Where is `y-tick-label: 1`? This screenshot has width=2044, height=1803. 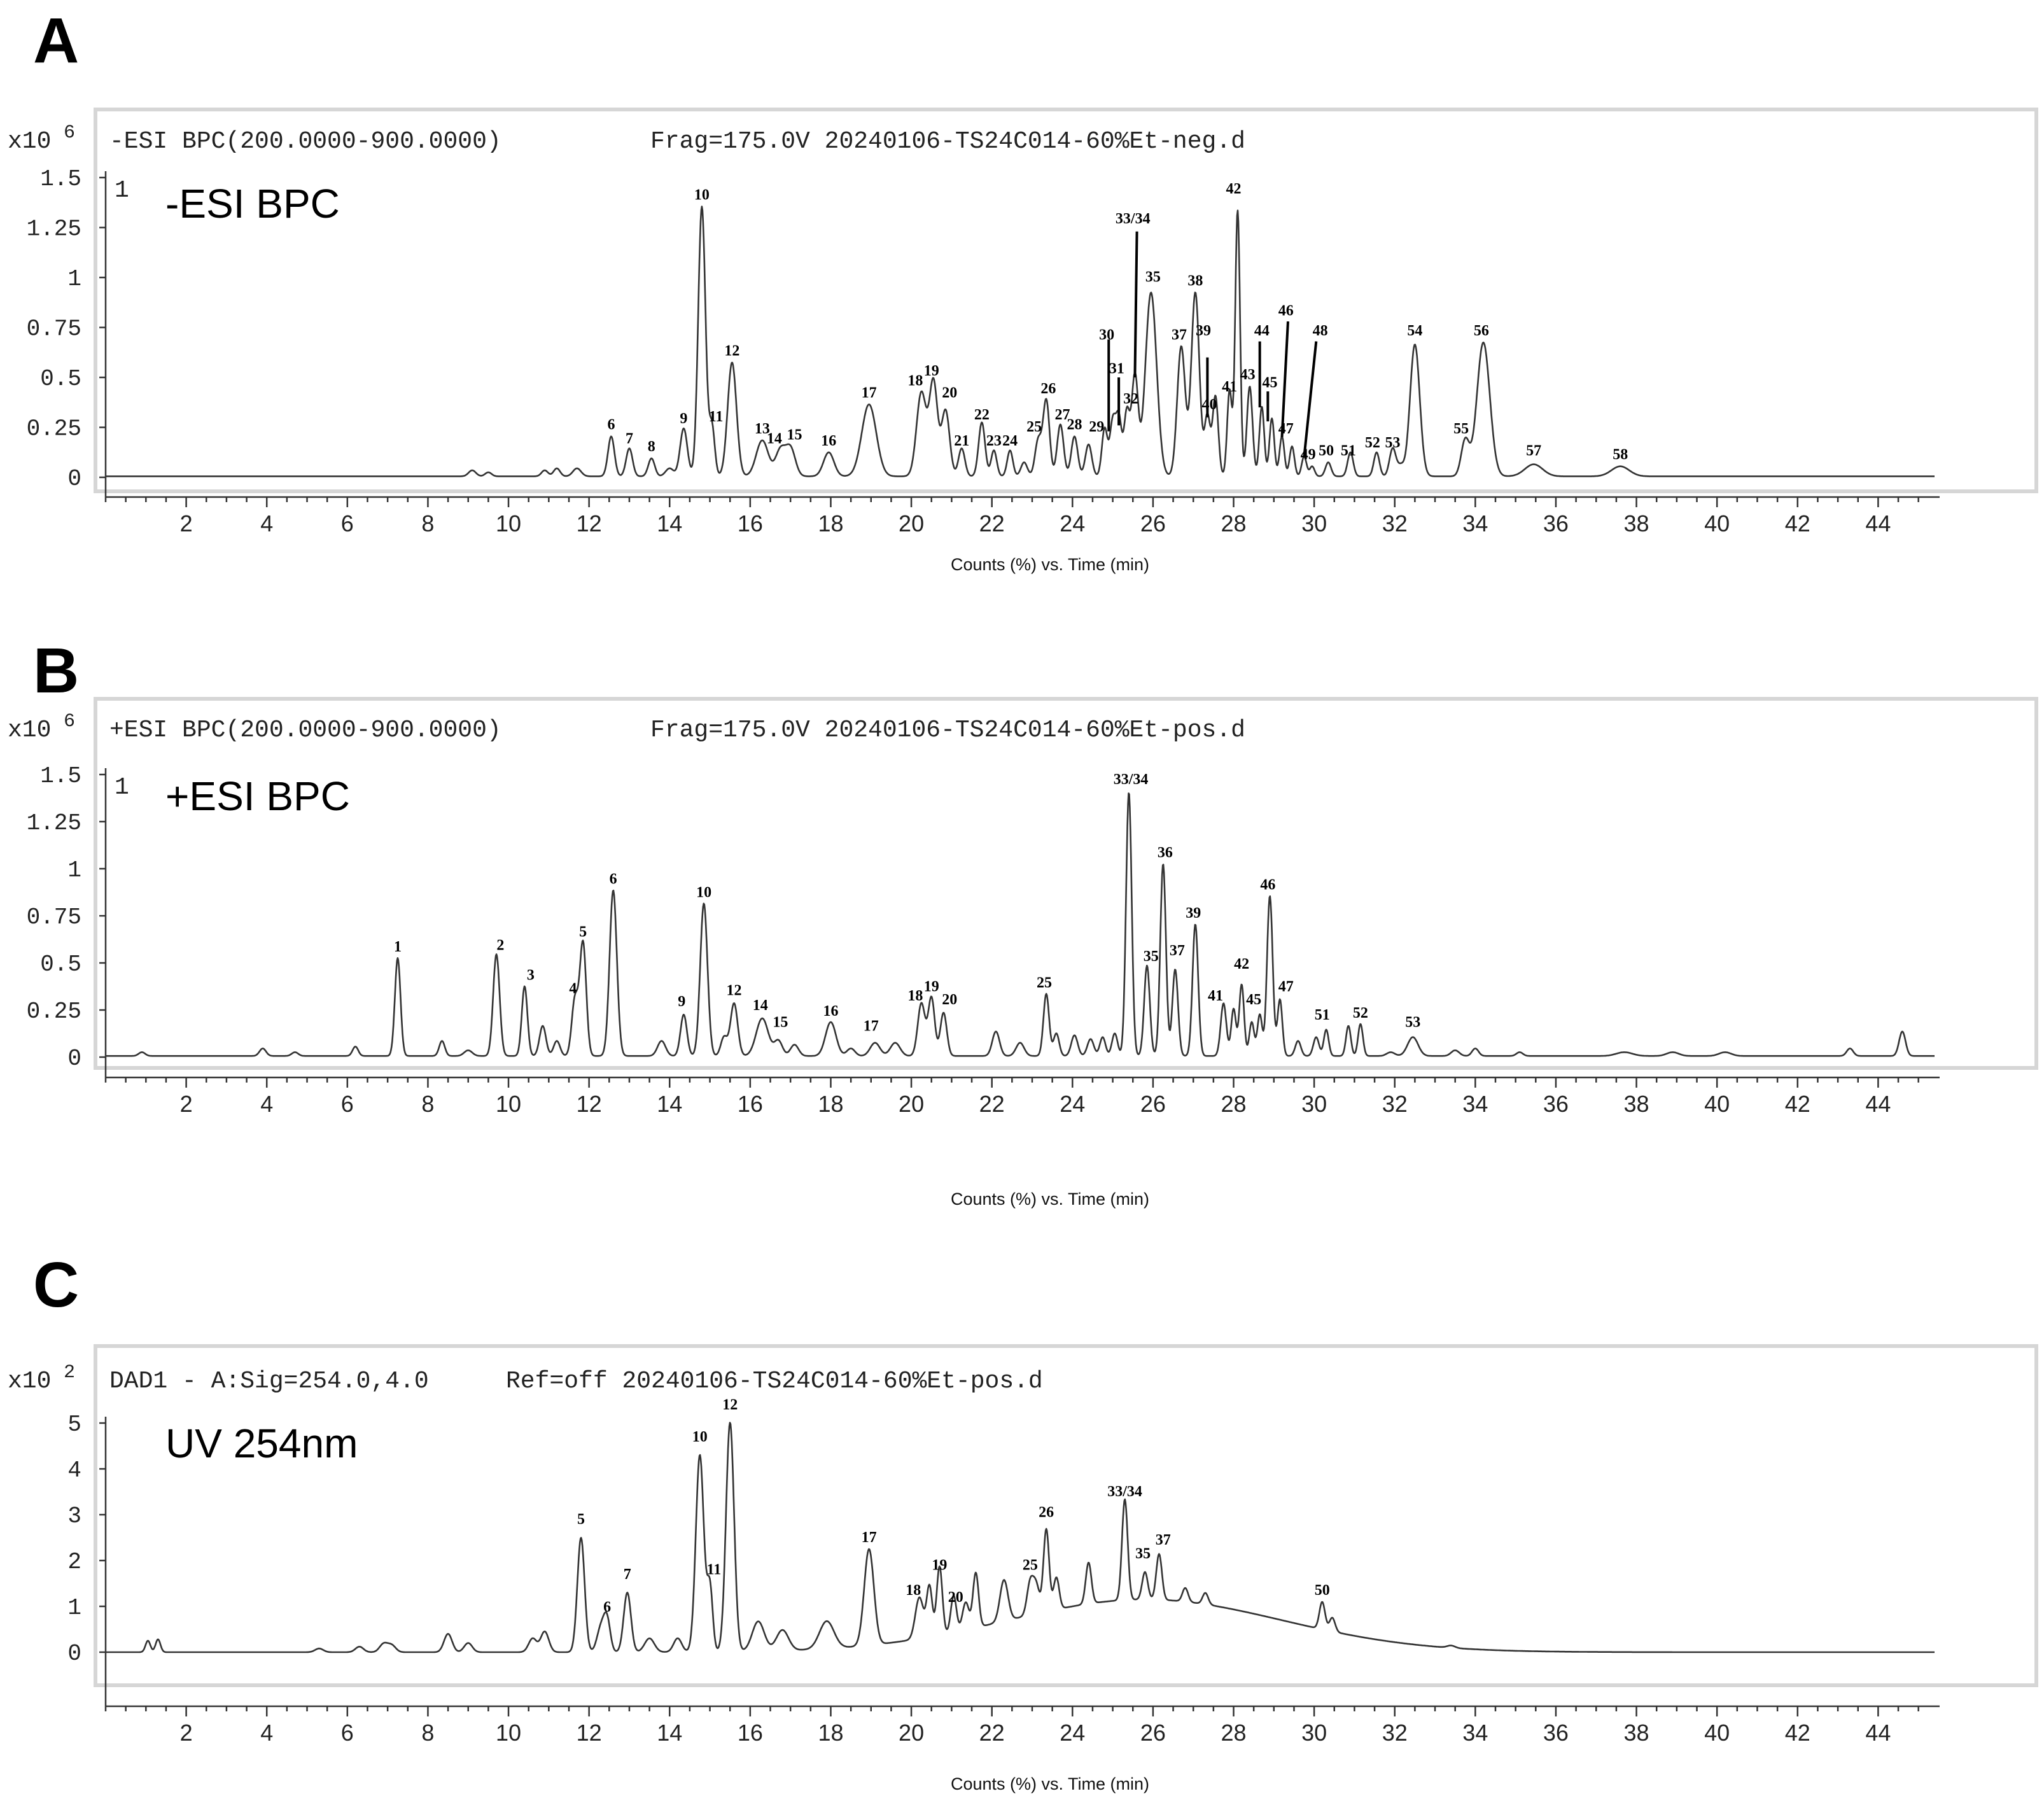
y-tick-label: 1 is located at coordinates (74, 870).